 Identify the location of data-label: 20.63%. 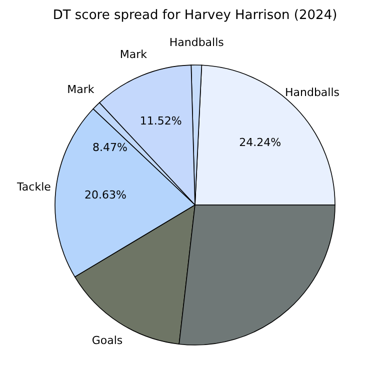
(105, 195).